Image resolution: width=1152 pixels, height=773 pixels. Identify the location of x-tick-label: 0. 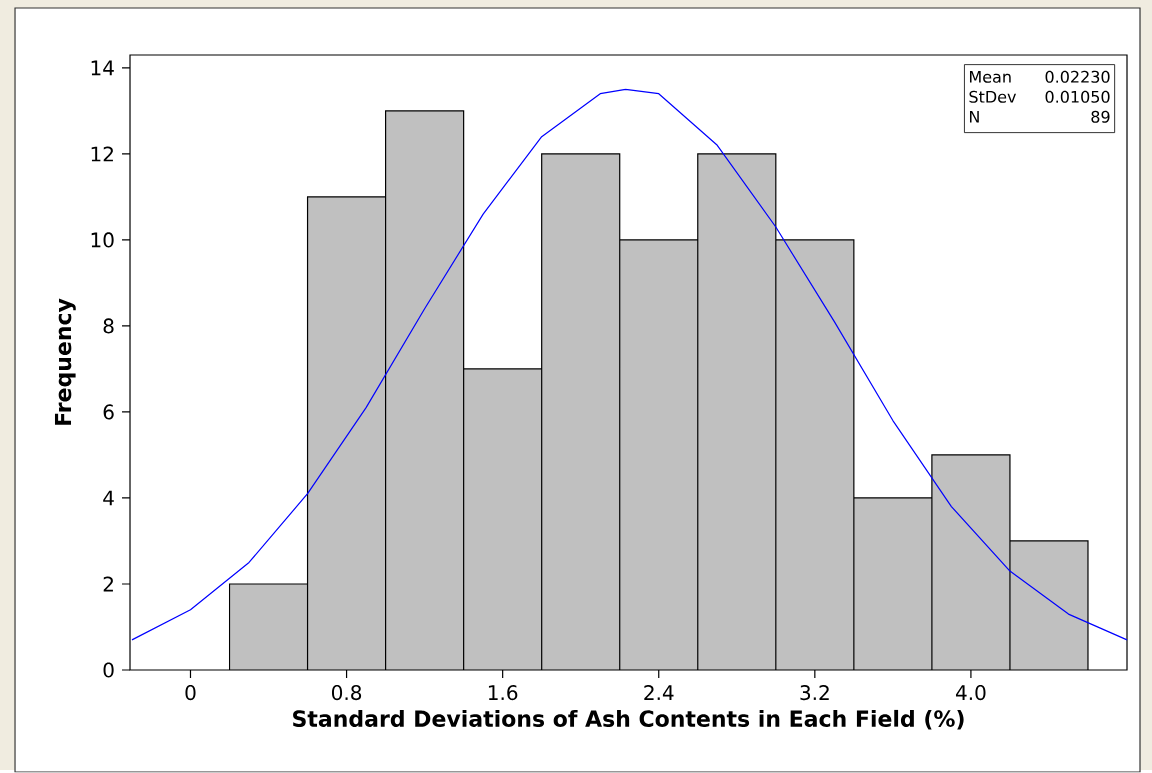
(190, 693).